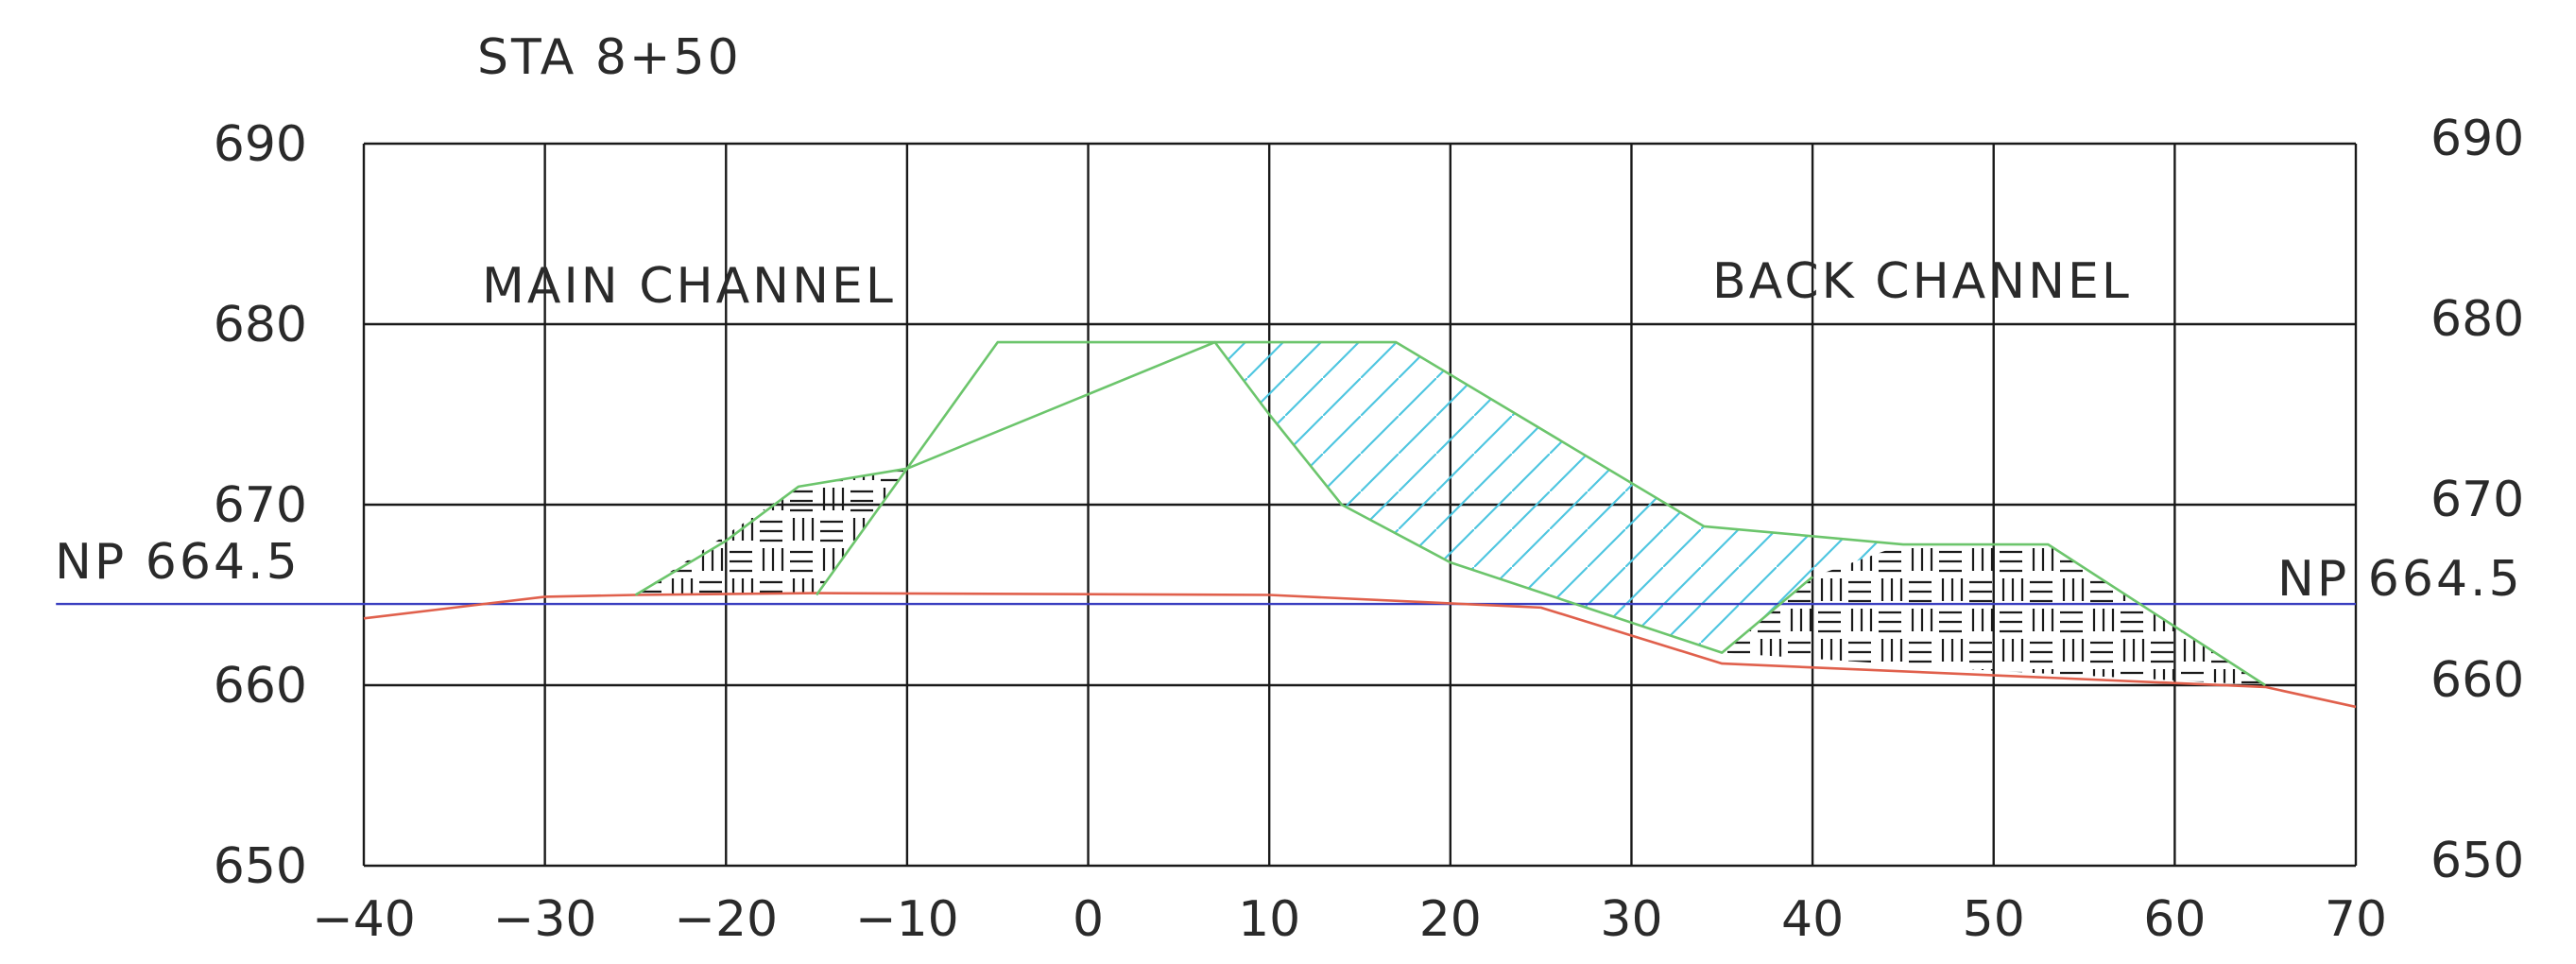 The height and width of the screenshot is (964, 2576). I want to click on station-title: STA 8+50, so click(609, 57).